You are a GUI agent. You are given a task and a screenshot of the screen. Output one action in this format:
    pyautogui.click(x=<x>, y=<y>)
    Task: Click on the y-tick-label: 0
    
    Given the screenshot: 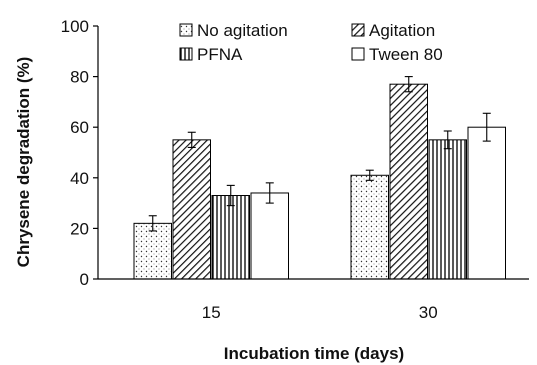 What is the action you would take?
    pyautogui.click(x=84, y=279)
    